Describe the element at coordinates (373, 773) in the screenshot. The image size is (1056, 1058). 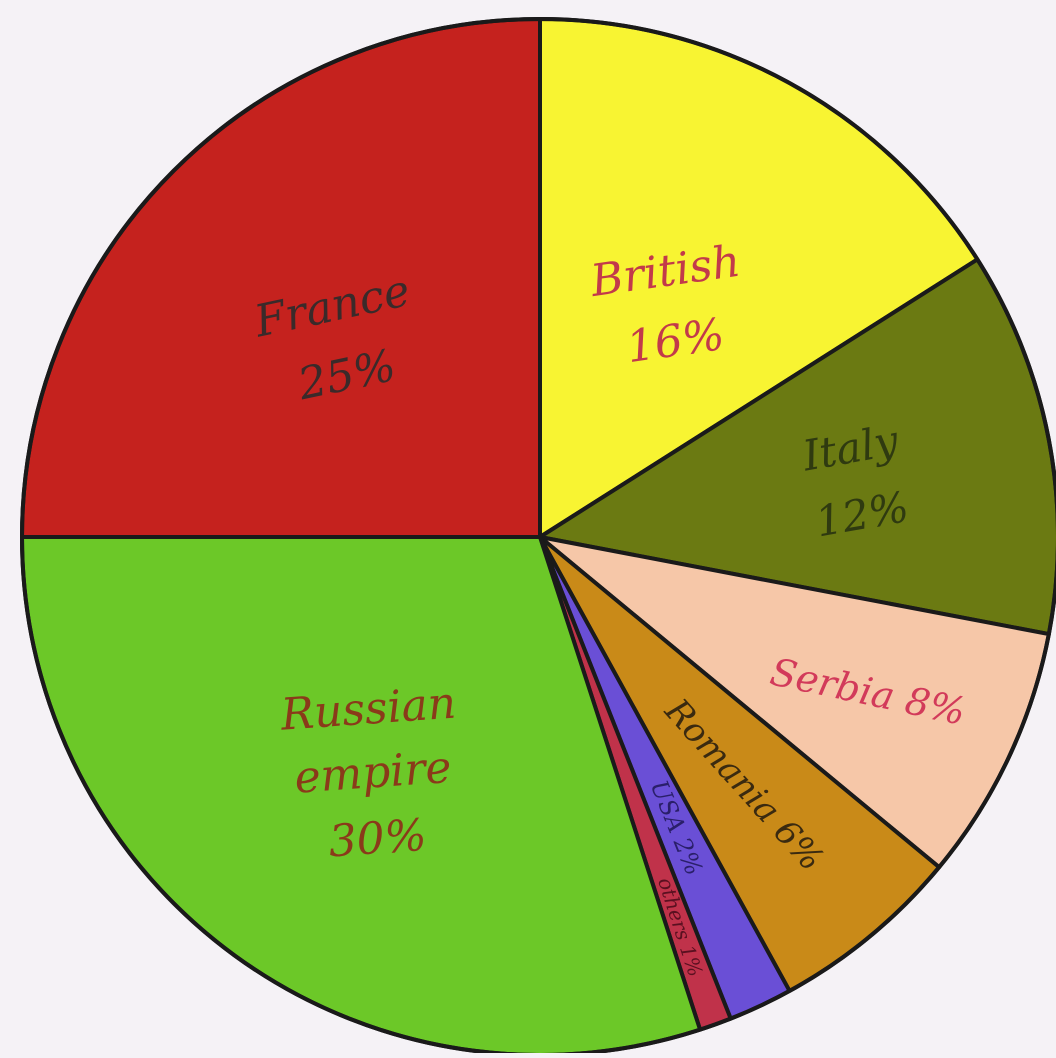
I see `slice-label-russian-empire-line2: empire` at that location.